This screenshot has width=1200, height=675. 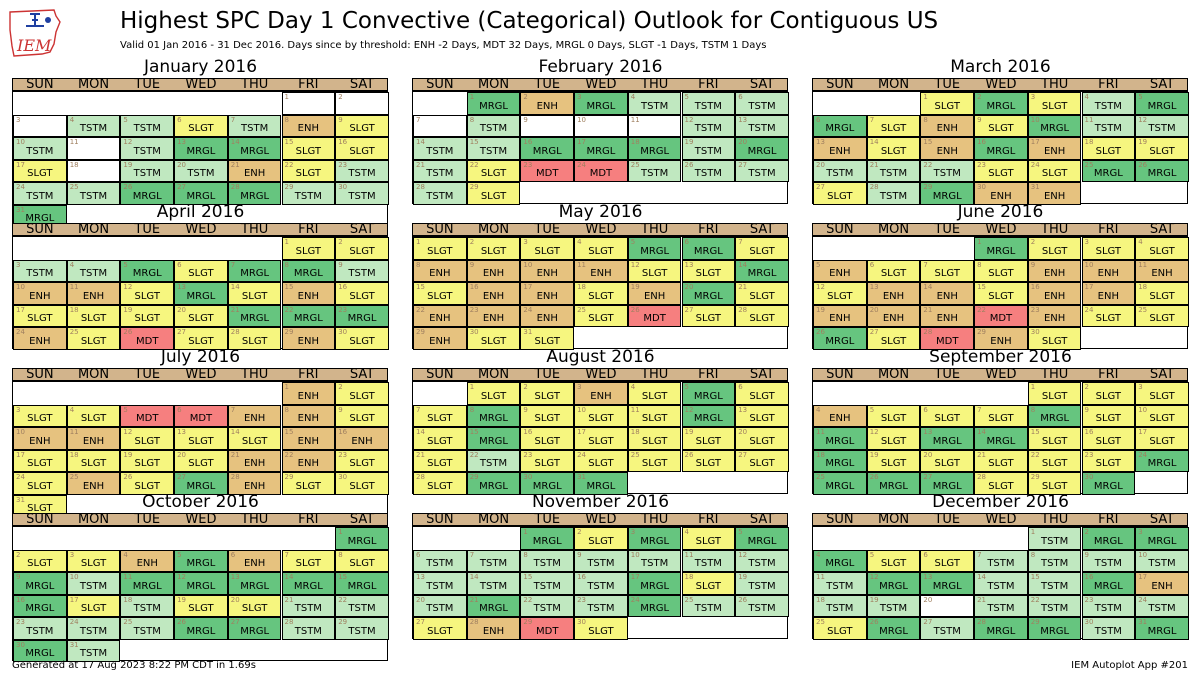 What do you see at coordinates (1054, 270) in the screenshot?
I see `day-cell: 9 ENH` at bounding box center [1054, 270].